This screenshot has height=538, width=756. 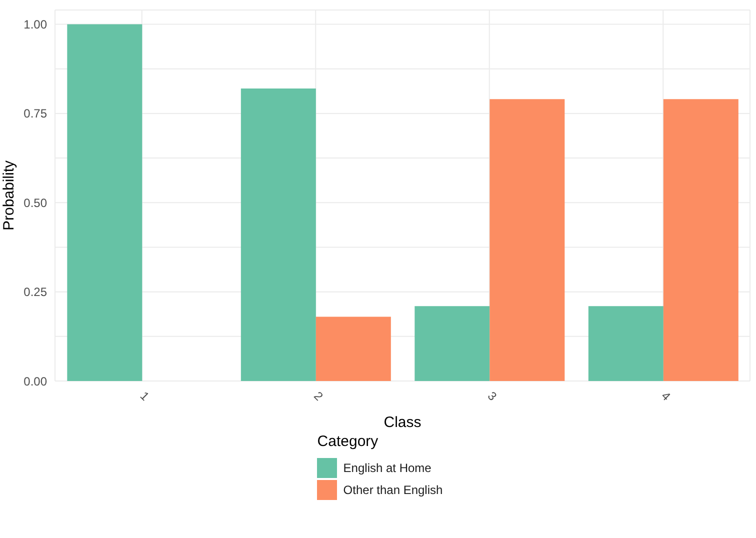 What do you see at coordinates (36, 113) in the screenshot?
I see `y-tick-label: 0.75` at bounding box center [36, 113].